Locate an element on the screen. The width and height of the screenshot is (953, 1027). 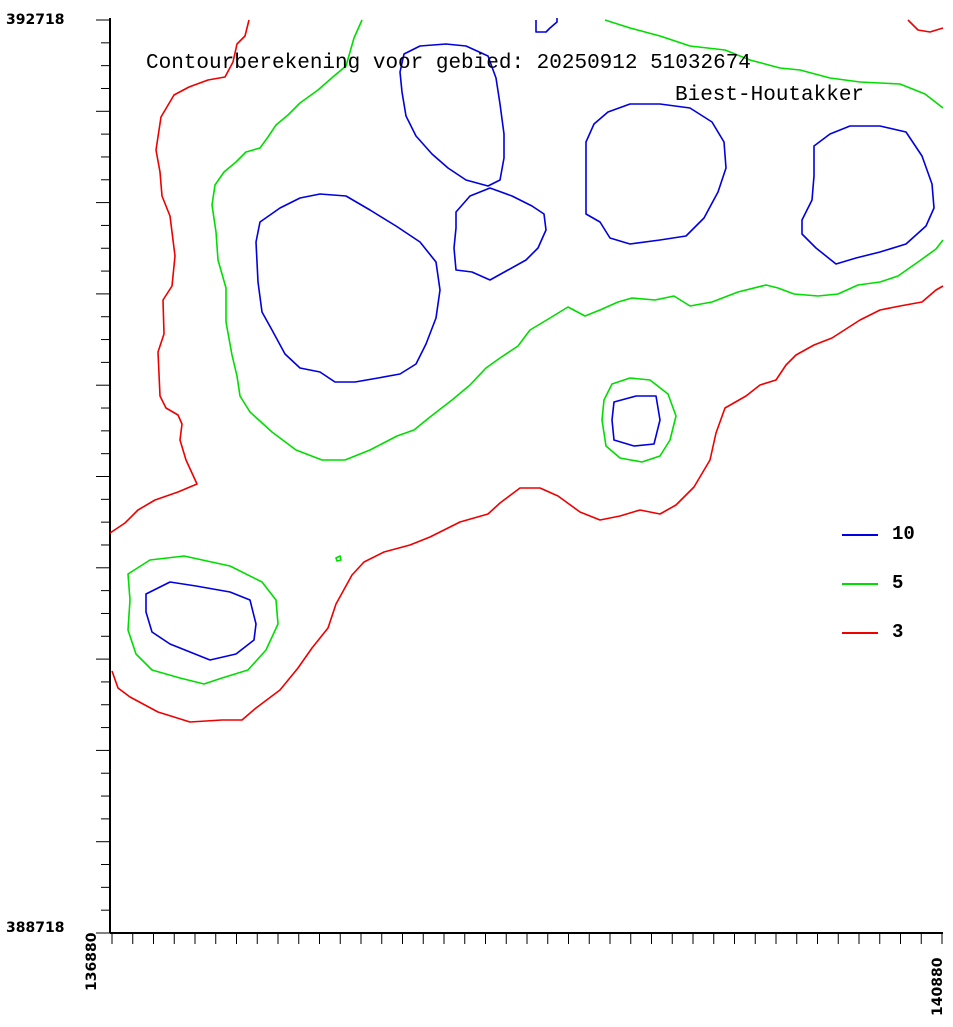
x-tick-label-left: 136880 is located at coordinates (92, 961).